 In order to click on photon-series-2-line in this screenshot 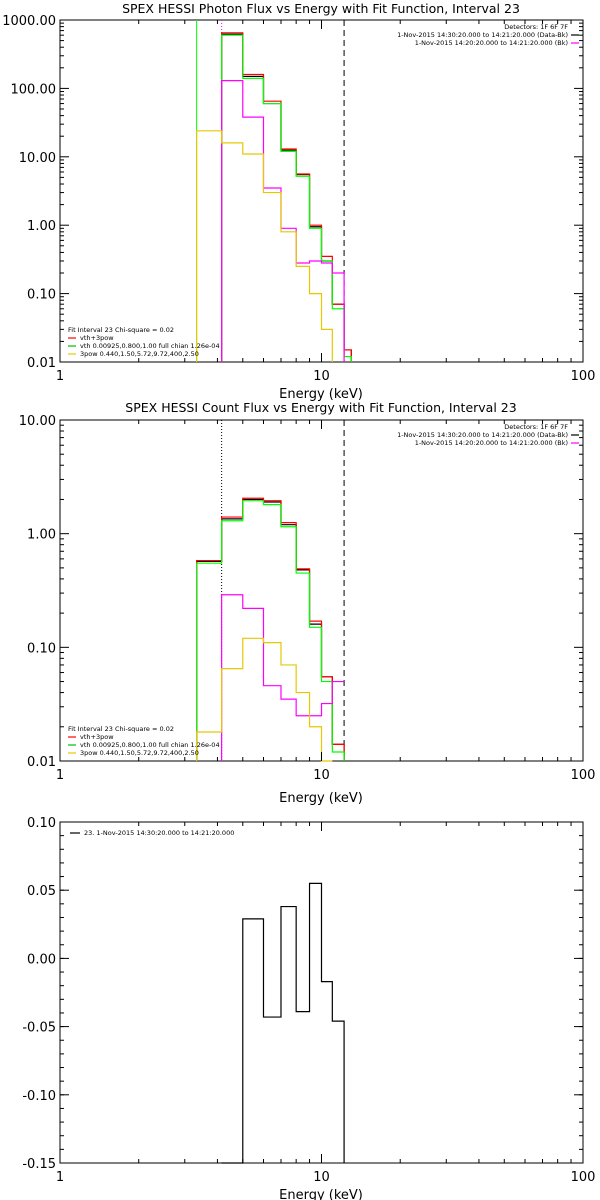, I will do `click(286, 198)`.